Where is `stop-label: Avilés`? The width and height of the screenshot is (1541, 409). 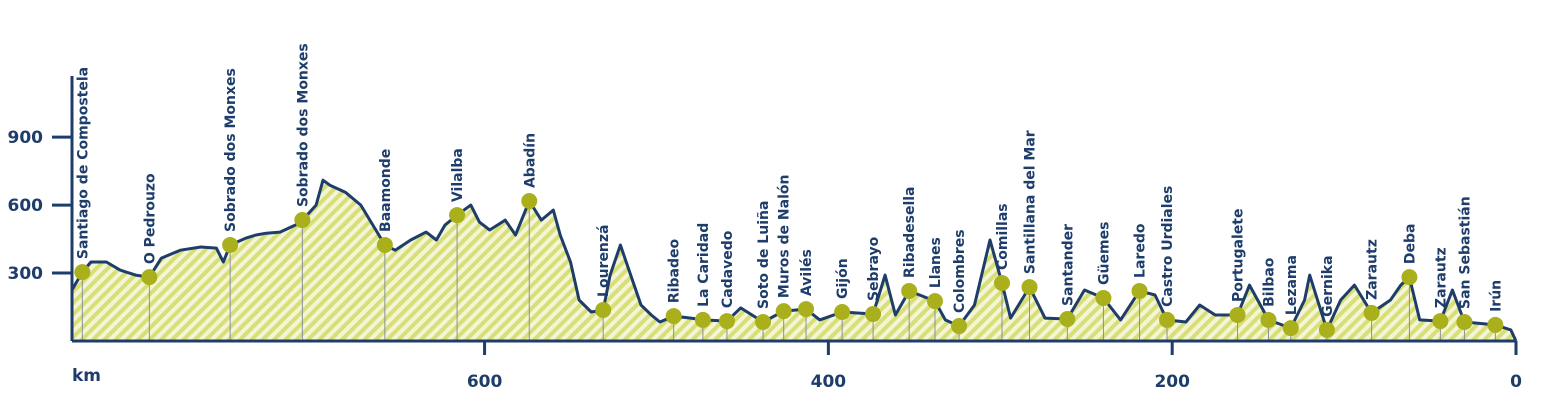 stop-label: Avilés is located at coordinates (807, 272).